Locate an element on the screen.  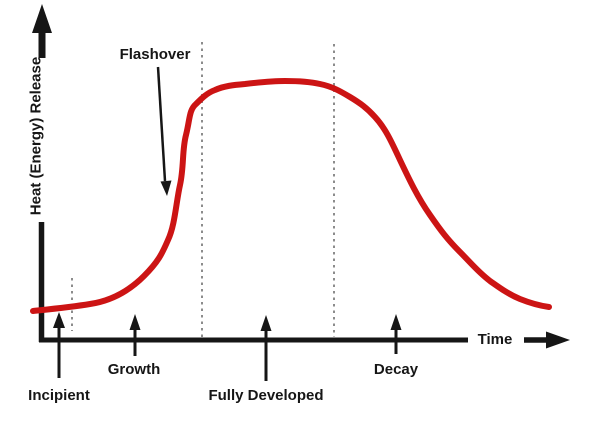
x-axis: Time is located at coordinates (304, 340).